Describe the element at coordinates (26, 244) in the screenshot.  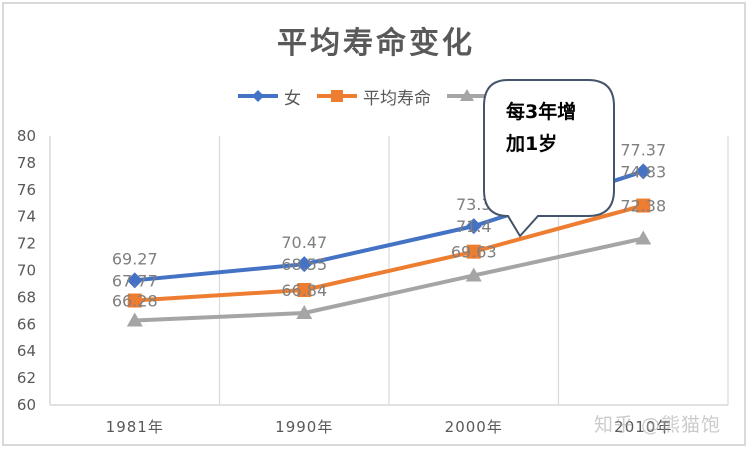
I see `y-tick-label: 72` at that location.